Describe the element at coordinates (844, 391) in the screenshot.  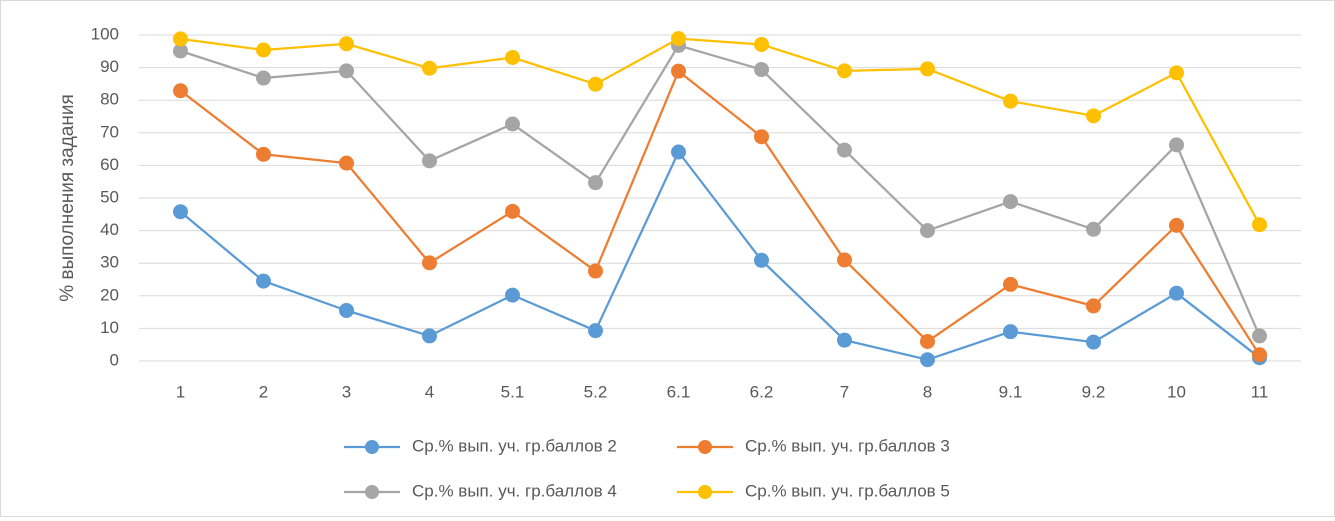
I see `x-tick-label: 7` at that location.